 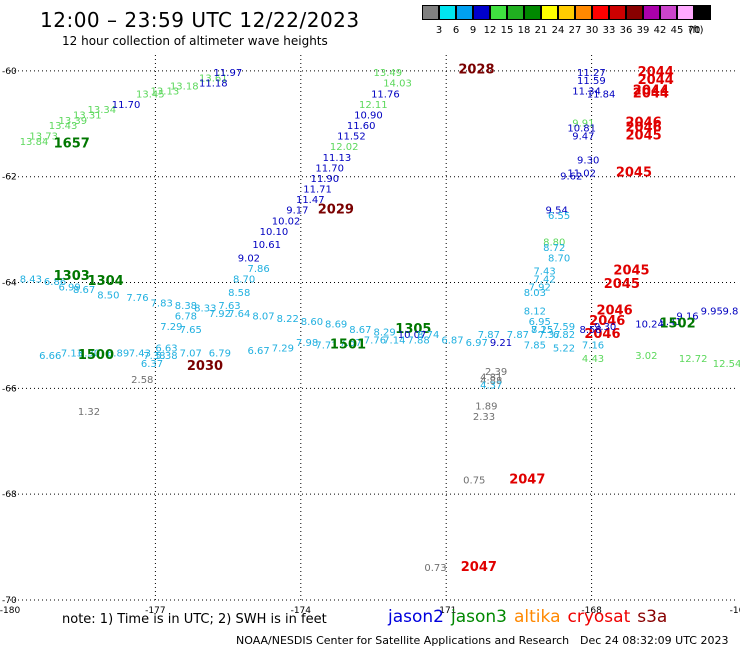 I want to click on lon-tick-label: -171, so click(x=446, y=611).